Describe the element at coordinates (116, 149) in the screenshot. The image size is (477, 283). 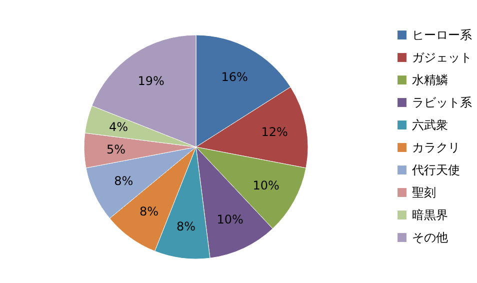
I see `data-label: 5%` at that location.